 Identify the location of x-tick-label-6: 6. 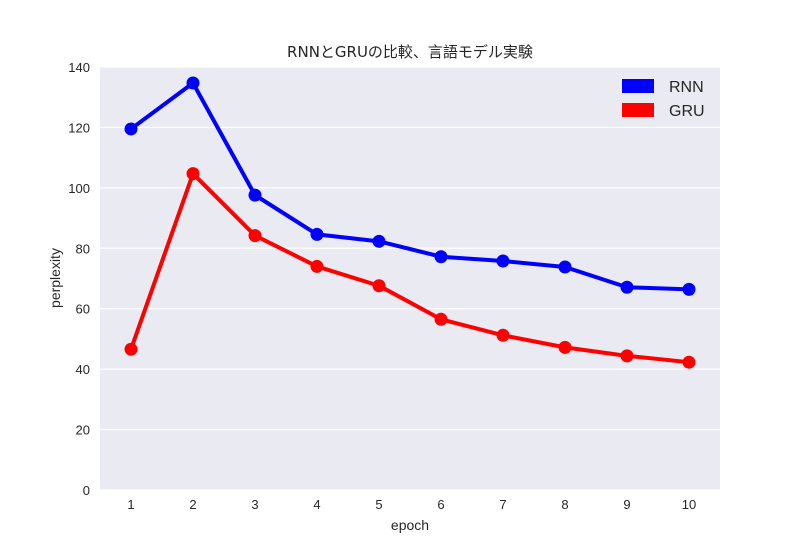
(440, 504).